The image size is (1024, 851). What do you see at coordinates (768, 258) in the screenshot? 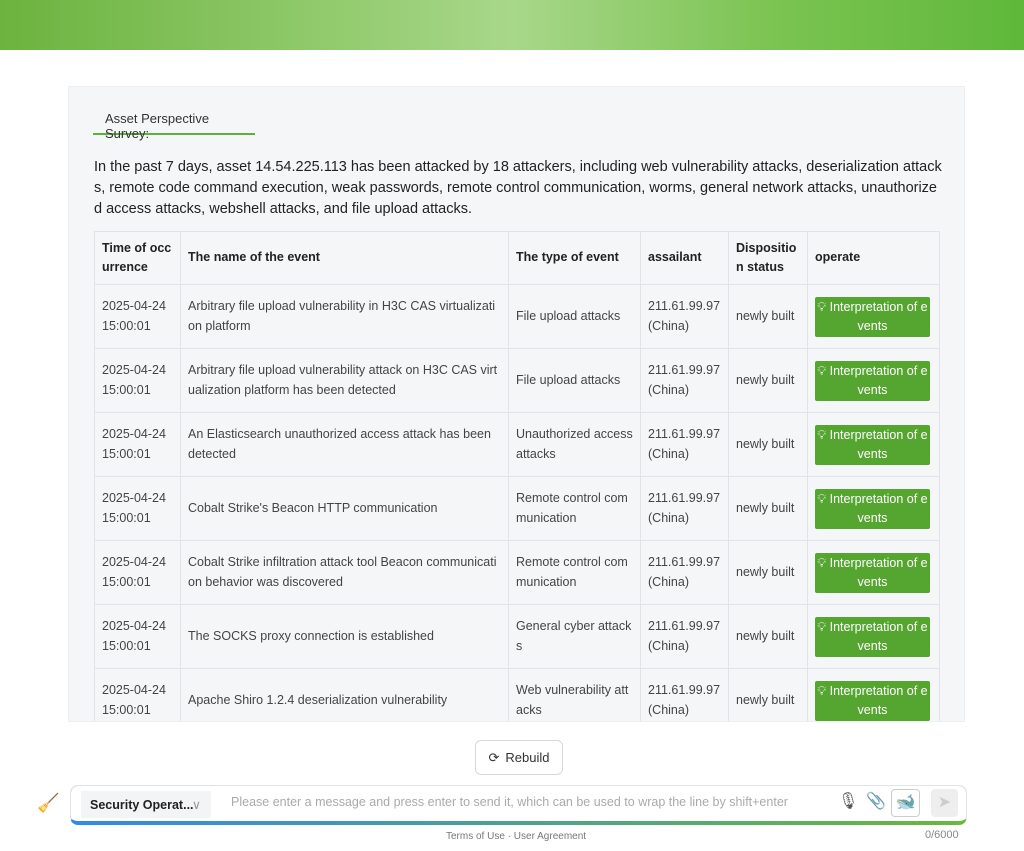
I see `column-header: Disposition status` at bounding box center [768, 258].